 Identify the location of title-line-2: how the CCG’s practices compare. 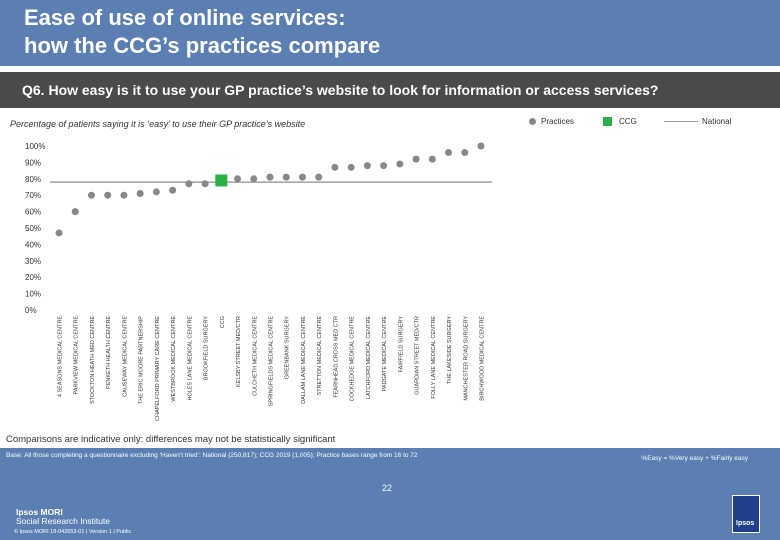
(202, 45).